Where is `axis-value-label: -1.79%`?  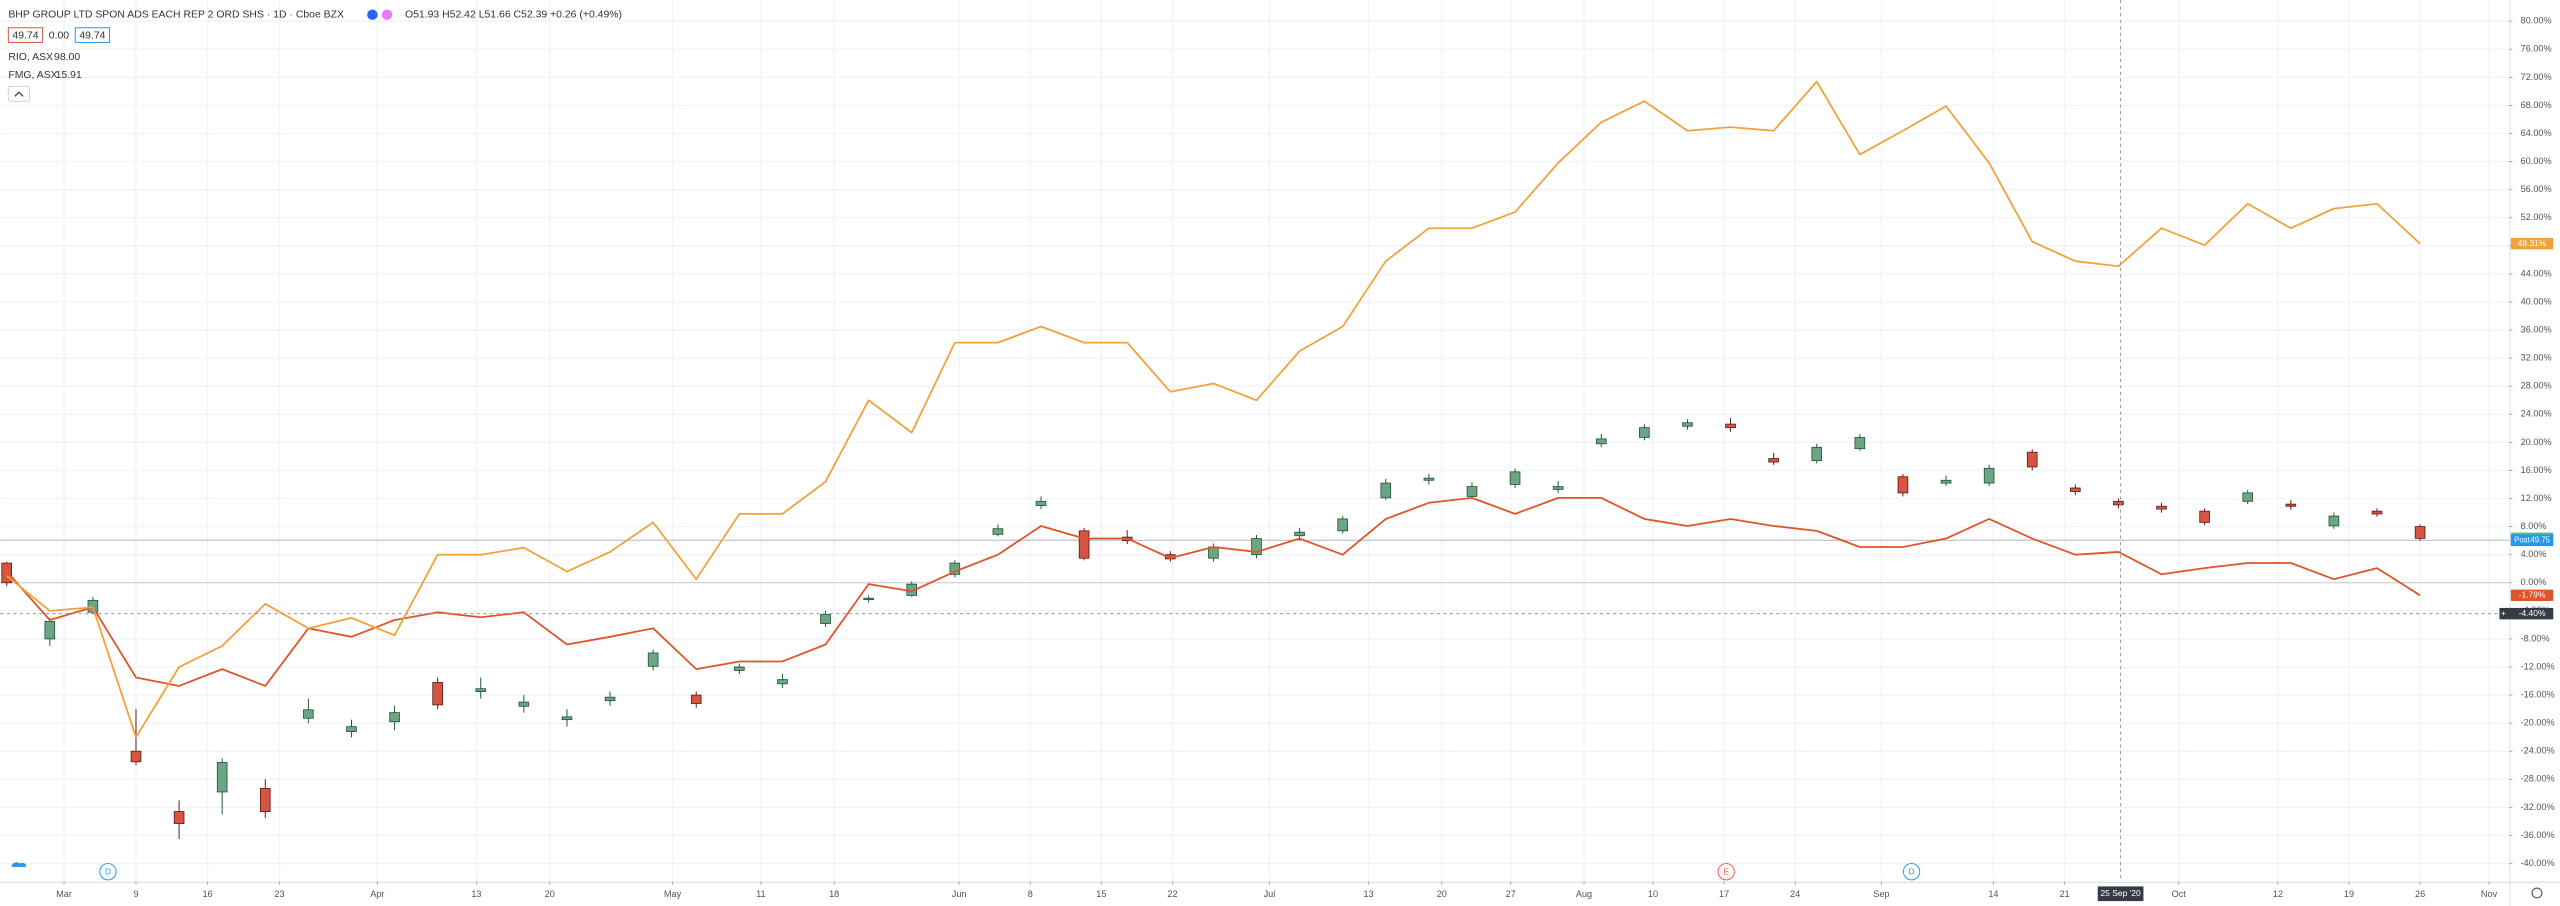 axis-value-label: -1.79% is located at coordinates (2532, 595).